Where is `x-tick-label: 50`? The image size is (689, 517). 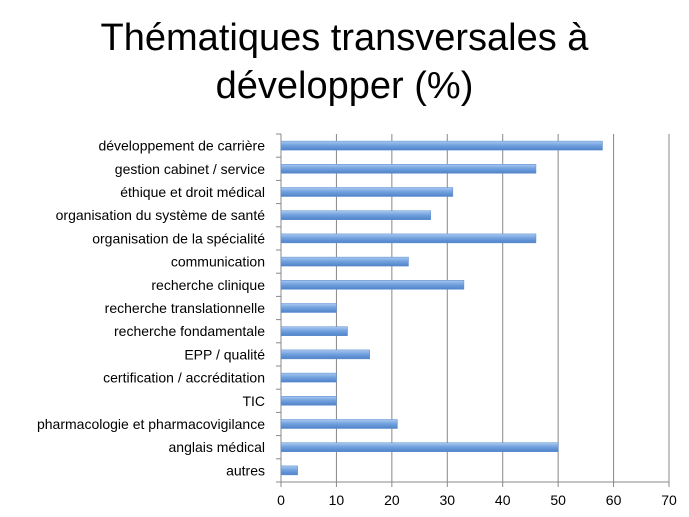 x-tick-label: 50 is located at coordinates (558, 500).